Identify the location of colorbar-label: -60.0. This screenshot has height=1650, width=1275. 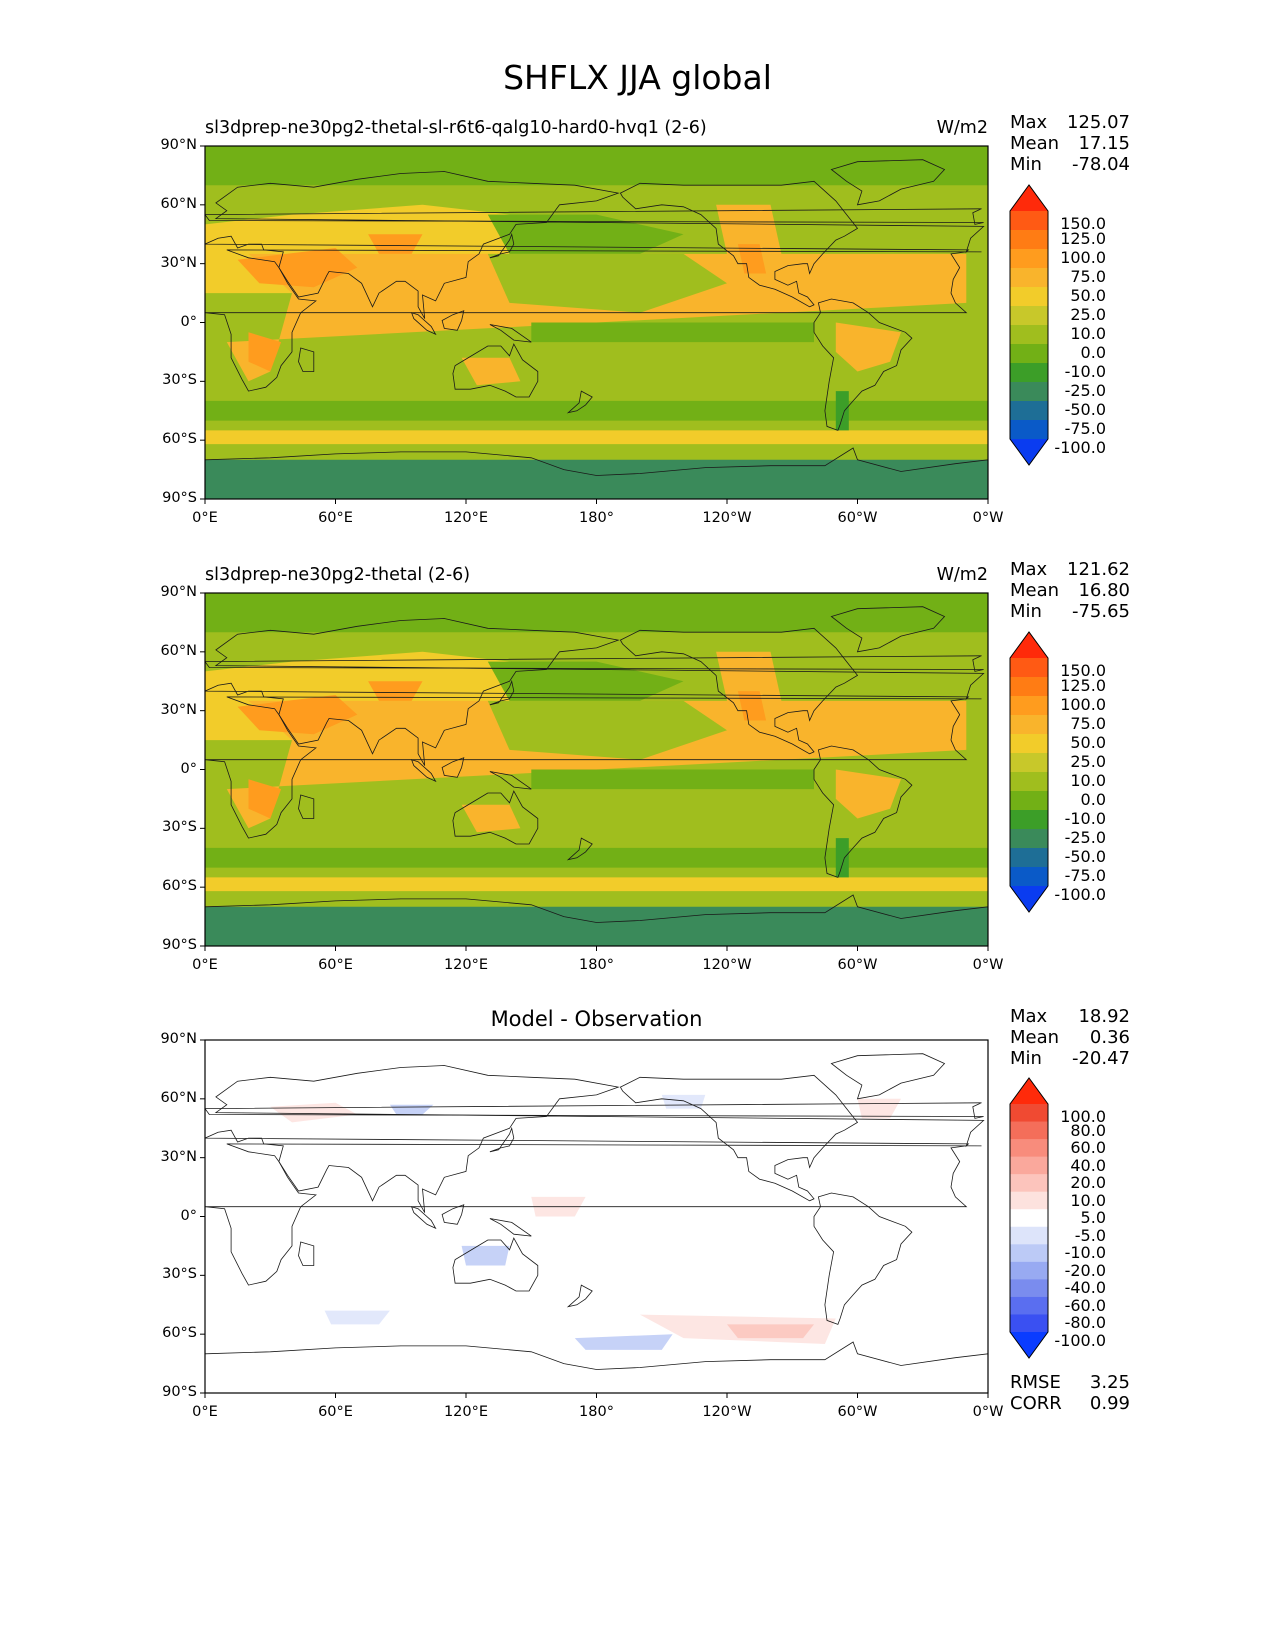
(1085, 1305).